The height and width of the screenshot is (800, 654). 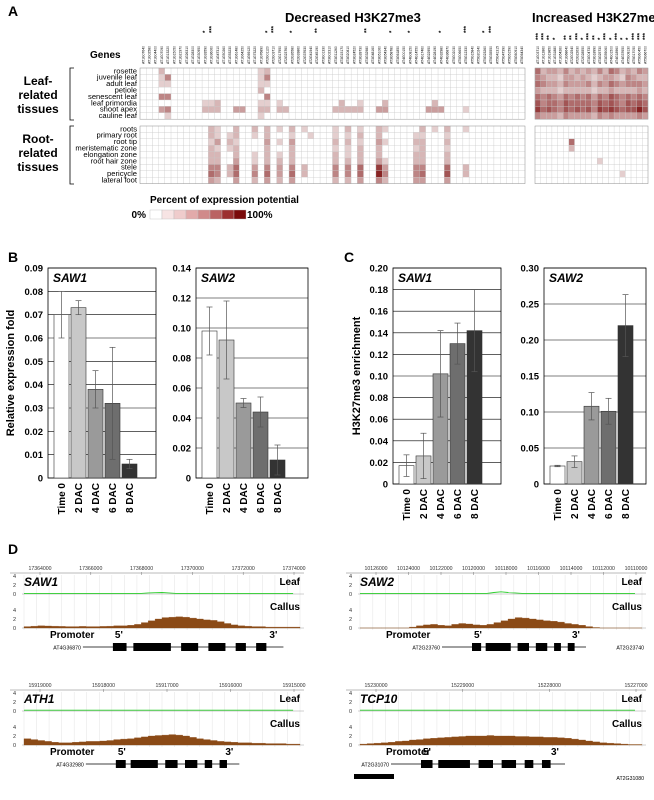 I want to click on significance-mark: **, so click(x=318, y=30).